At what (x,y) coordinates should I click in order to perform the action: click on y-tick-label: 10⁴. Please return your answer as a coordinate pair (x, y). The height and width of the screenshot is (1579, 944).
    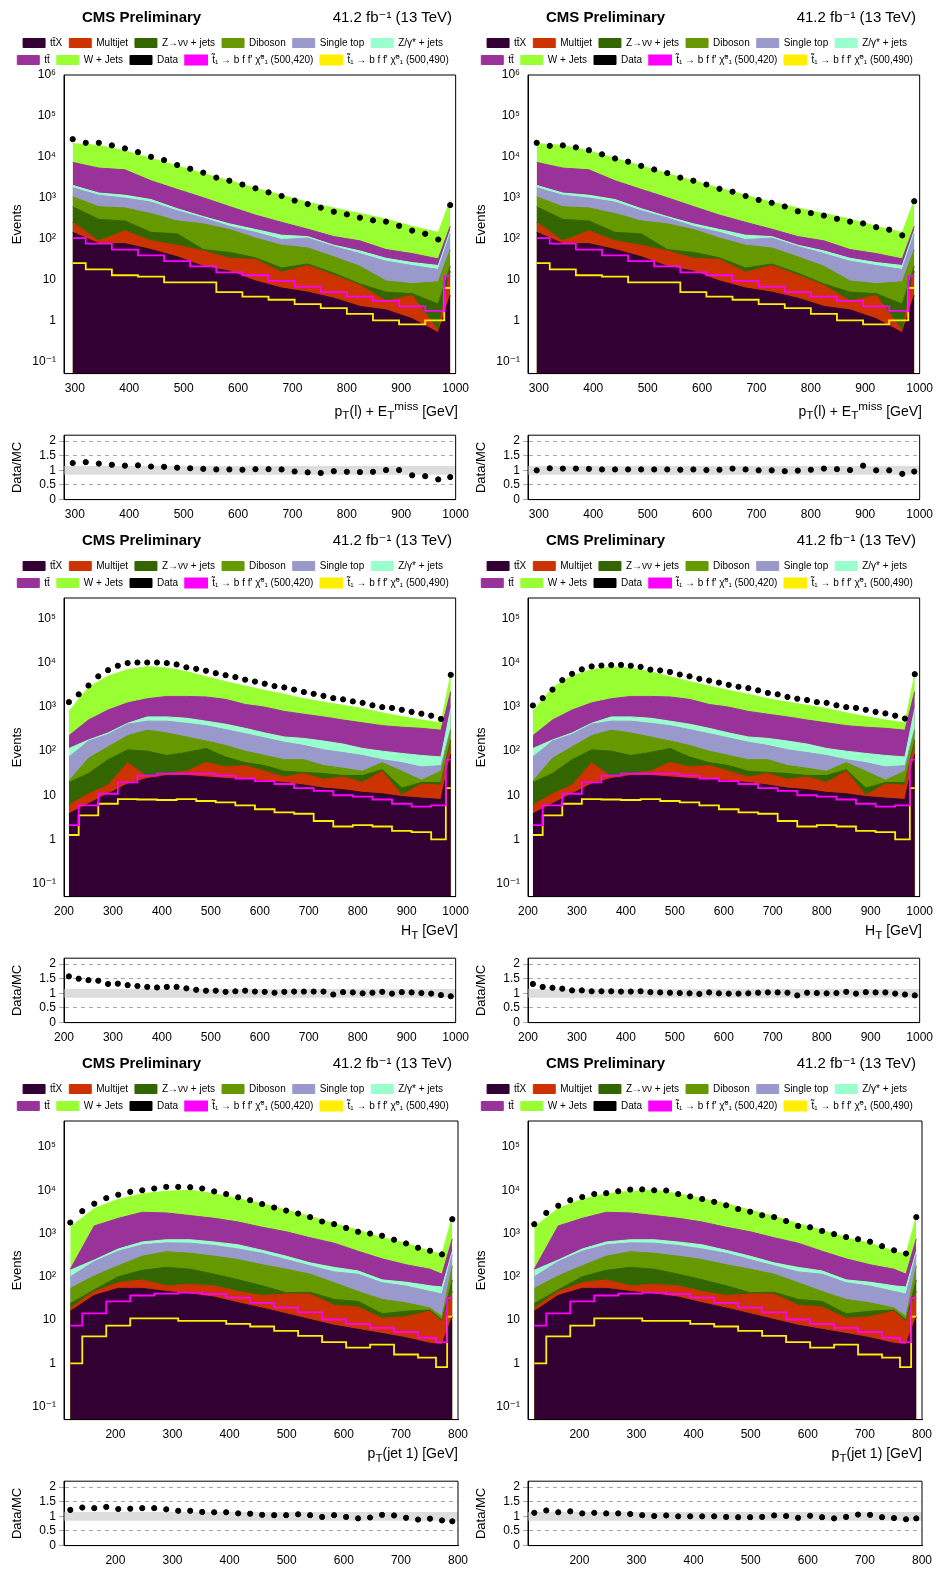
    Looking at the image, I should click on (510, 156).